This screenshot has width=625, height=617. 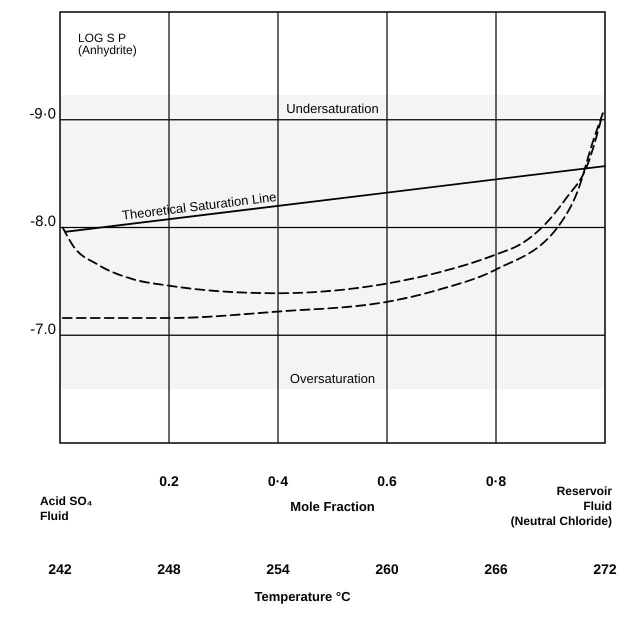 I want to click on x2-tick-label: 242, so click(x=60, y=568).